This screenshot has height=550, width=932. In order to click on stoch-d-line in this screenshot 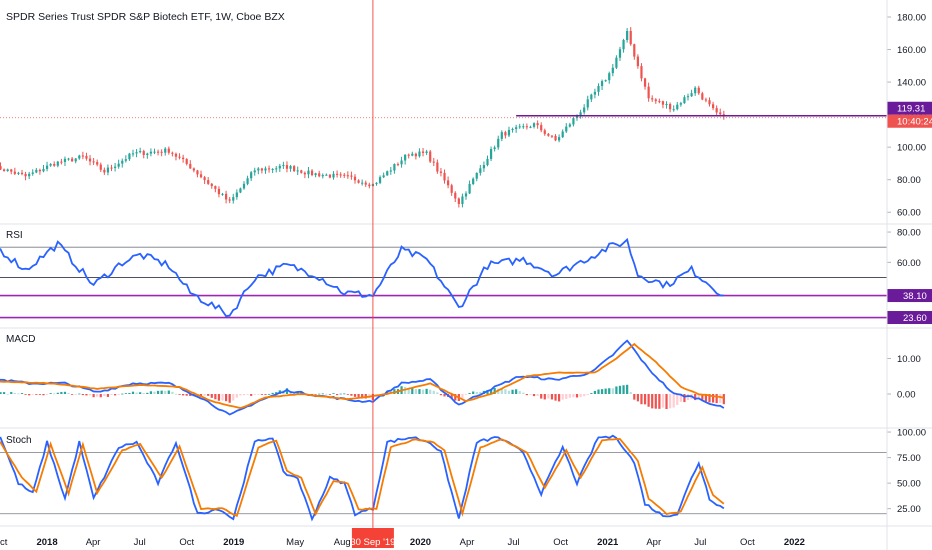, I will do `click(362, 478)`.